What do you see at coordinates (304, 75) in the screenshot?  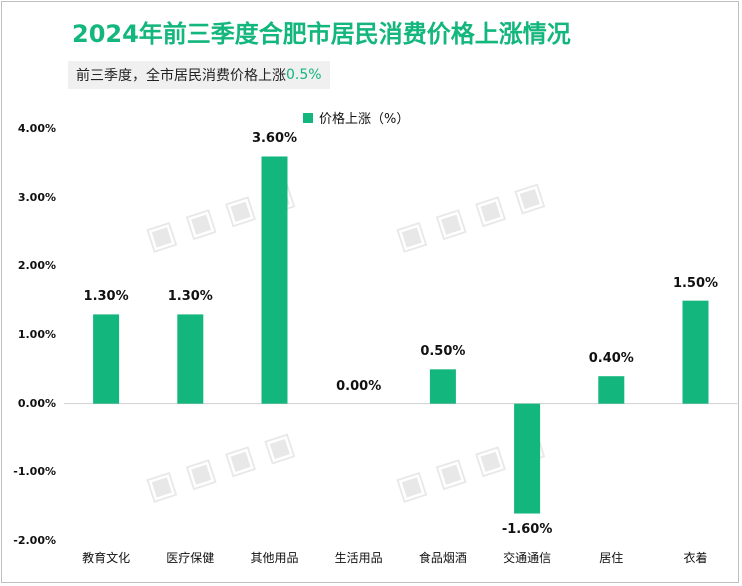 I see `subtitle-value: 0.5%` at bounding box center [304, 75].